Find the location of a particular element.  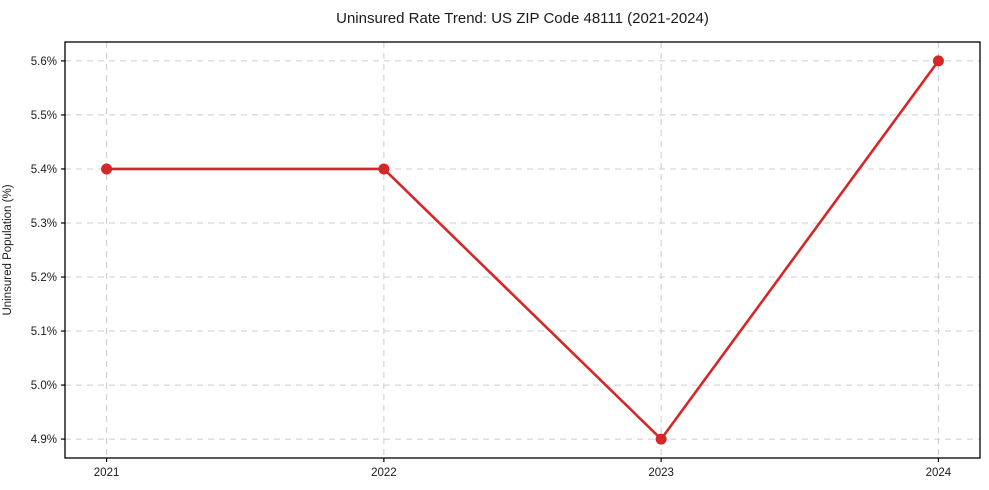

x-tick-label: 2024 is located at coordinates (939, 473).